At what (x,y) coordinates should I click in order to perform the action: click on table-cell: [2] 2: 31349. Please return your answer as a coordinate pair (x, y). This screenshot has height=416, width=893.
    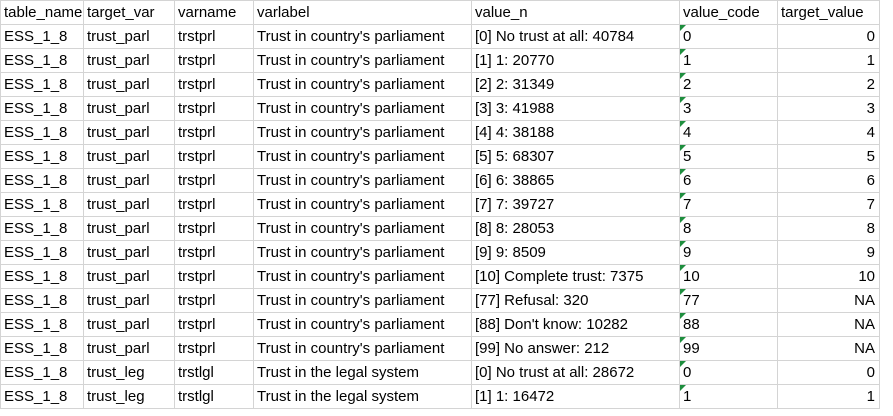
    Looking at the image, I should click on (576, 85).